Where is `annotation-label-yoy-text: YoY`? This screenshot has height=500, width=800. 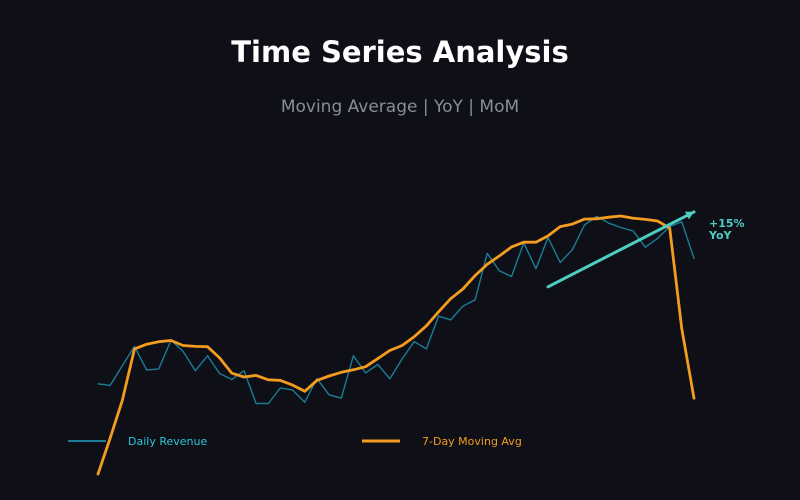 annotation-label-yoy-text: YoY is located at coordinates (720, 235).